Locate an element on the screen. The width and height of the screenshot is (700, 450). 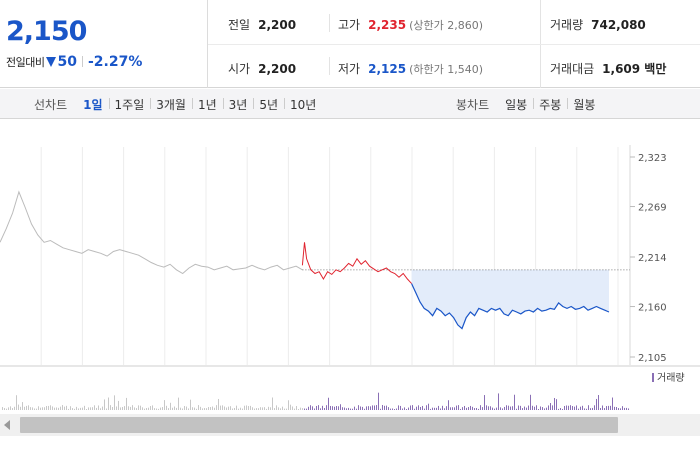
tab-1day: 1일 is located at coordinates (93, 104).